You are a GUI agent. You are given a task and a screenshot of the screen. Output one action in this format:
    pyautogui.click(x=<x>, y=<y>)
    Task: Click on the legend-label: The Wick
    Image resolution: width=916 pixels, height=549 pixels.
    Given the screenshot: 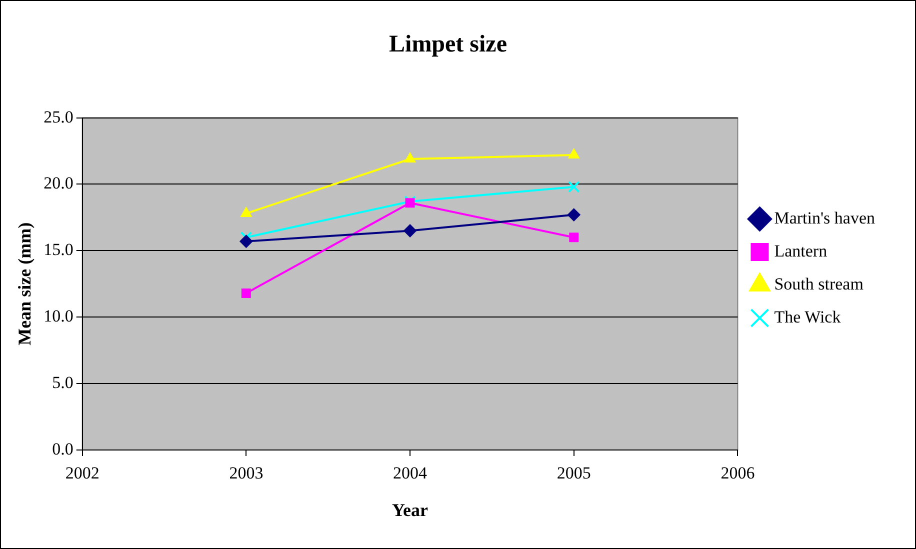 What is the action you would take?
    pyautogui.click(x=808, y=316)
    